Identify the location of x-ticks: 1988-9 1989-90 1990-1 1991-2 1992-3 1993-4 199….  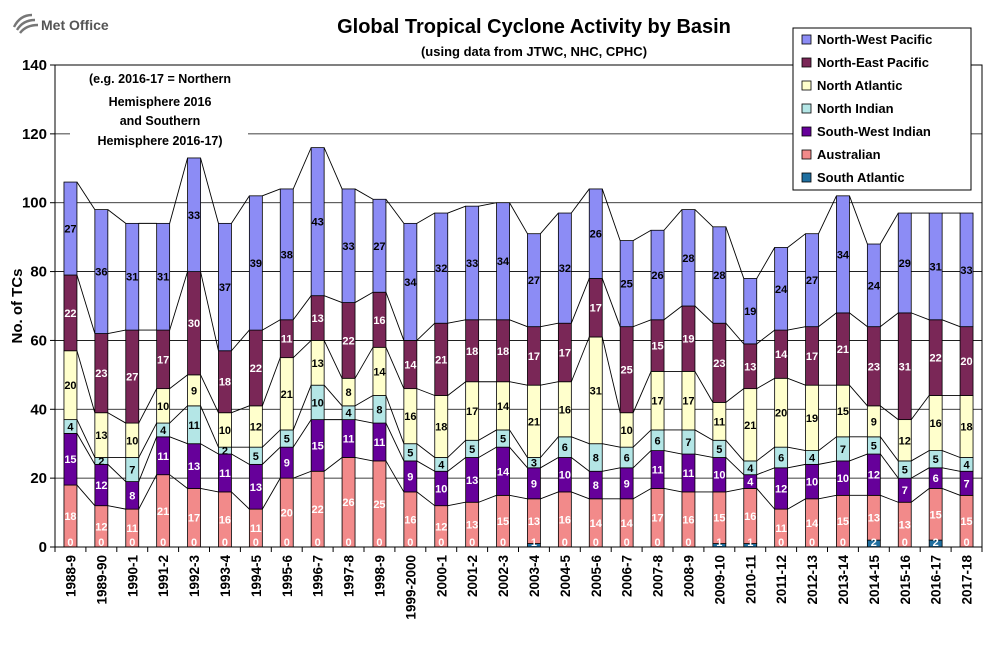
(518, 583).